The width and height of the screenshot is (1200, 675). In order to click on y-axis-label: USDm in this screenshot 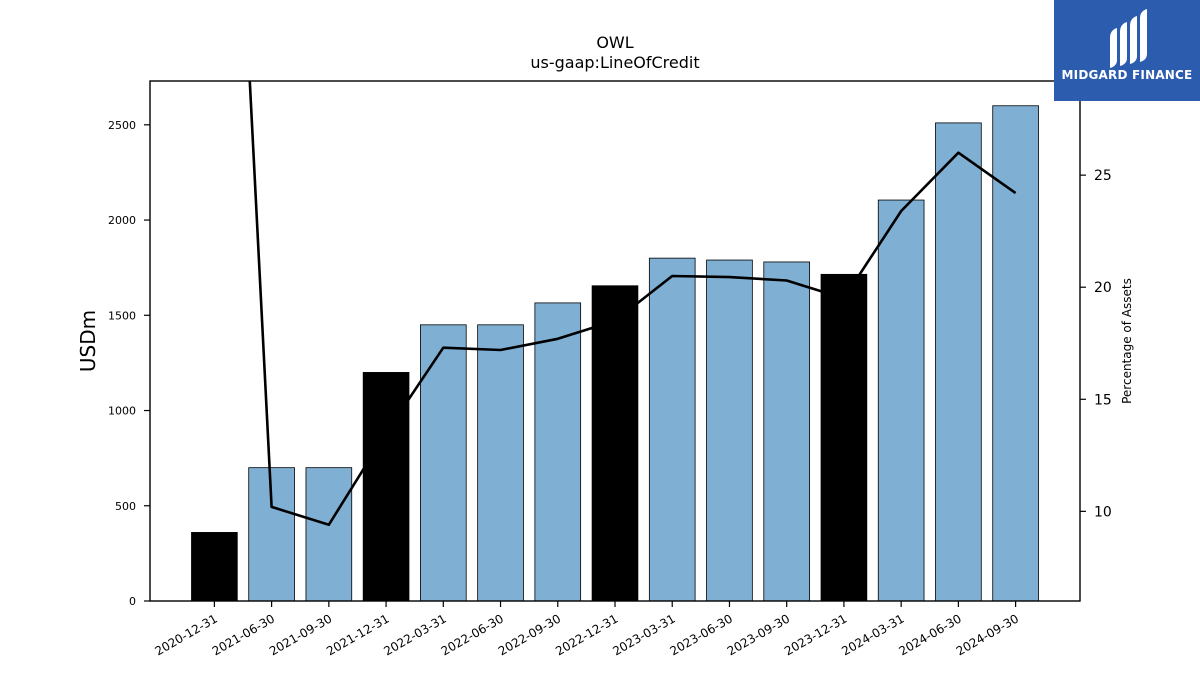, I will do `click(88, 341)`.